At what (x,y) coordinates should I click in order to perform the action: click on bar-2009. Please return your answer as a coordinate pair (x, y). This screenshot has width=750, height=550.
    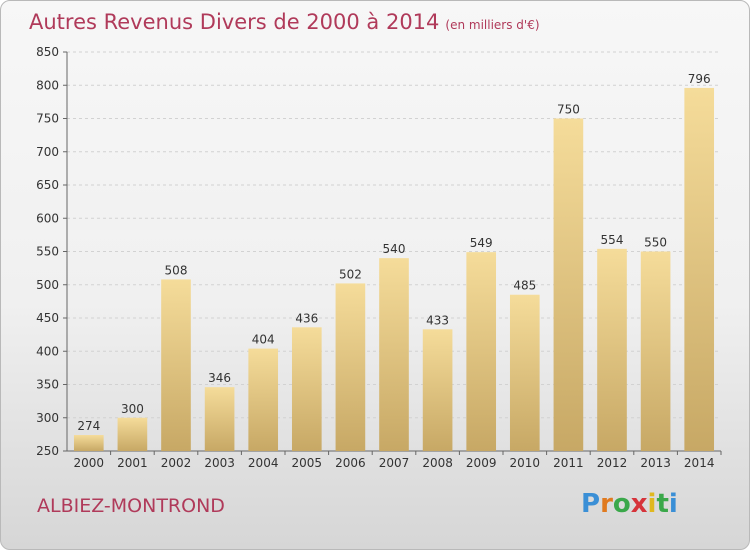
    Looking at the image, I should click on (481, 351).